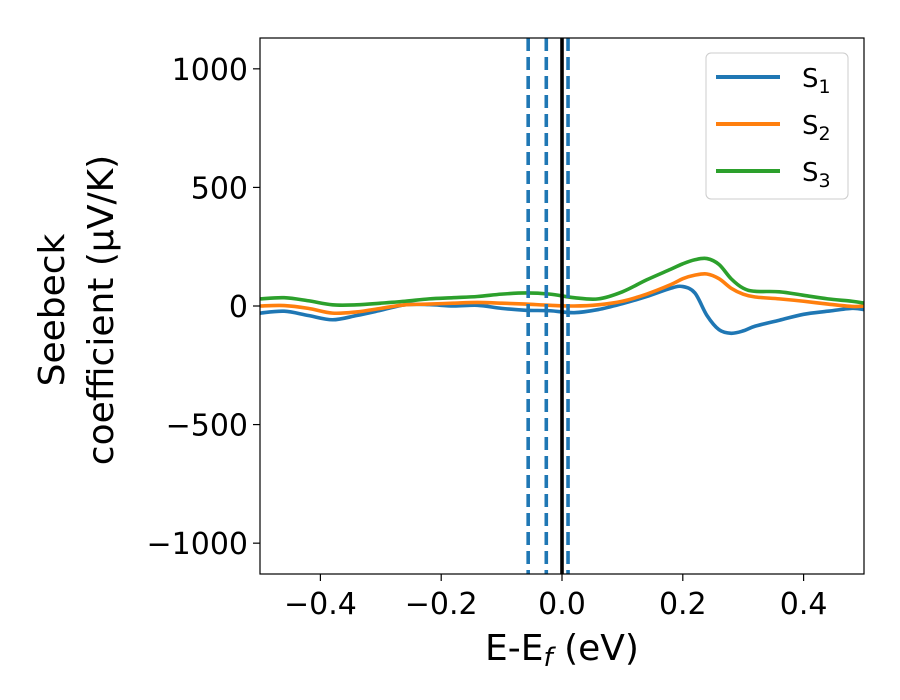 The width and height of the screenshot is (900, 700). What do you see at coordinates (562, 650) in the screenshot?
I see `x-axis-label: E-Ef (eV)` at bounding box center [562, 650].